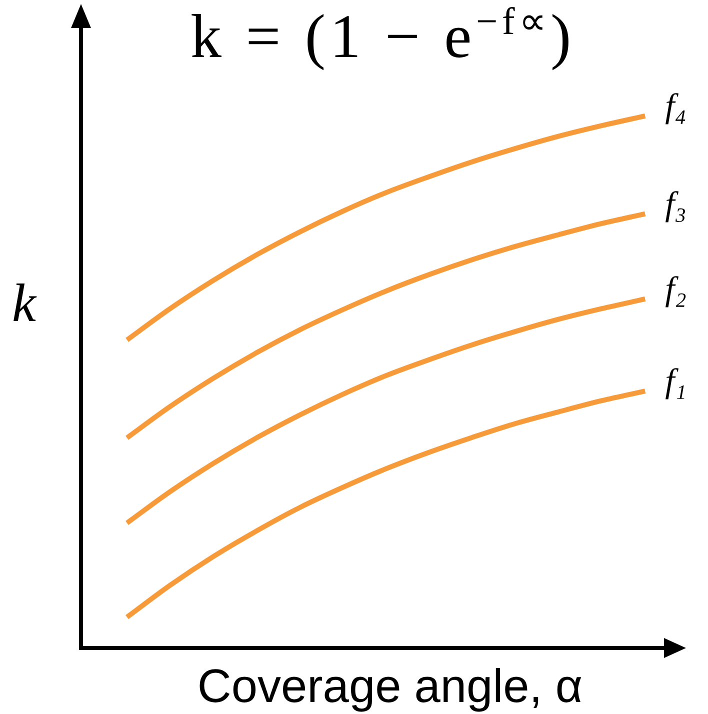  I want to click on series-label: f₄, so click(675, 106).